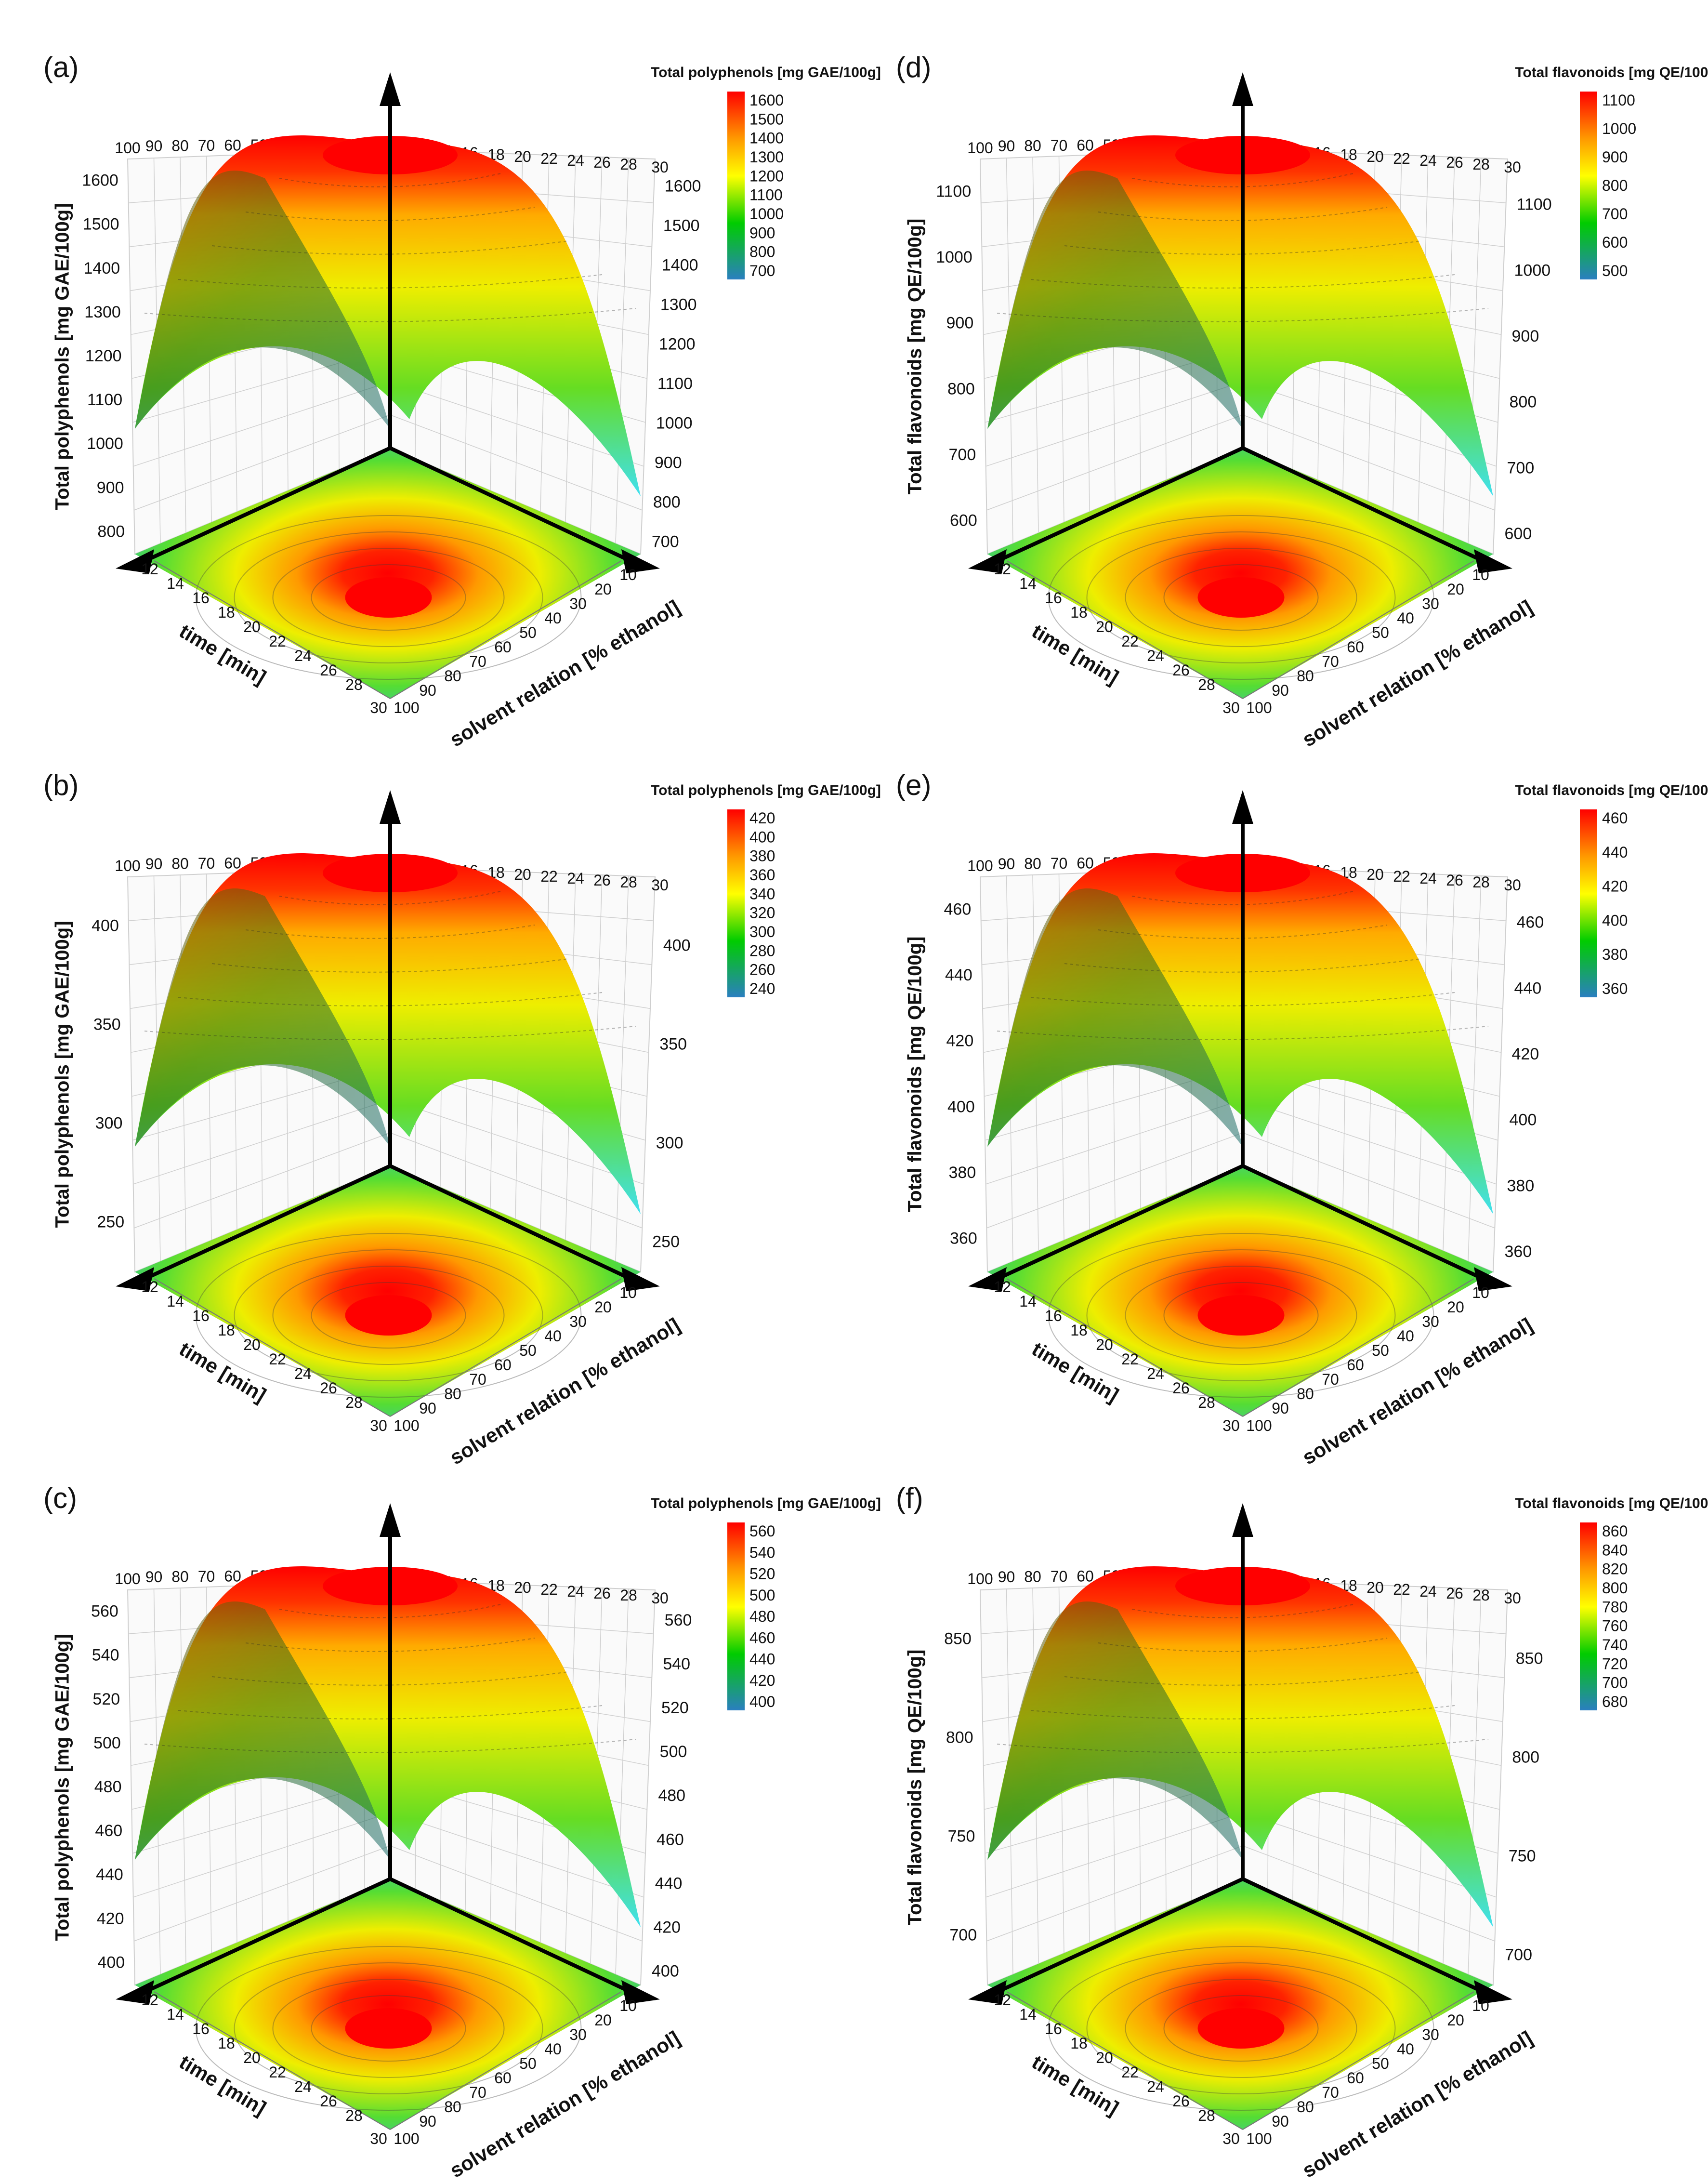  What do you see at coordinates (109, 1123) in the screenshot?
I see `z-tick-left: 300` at bounding box center [109, 1123].